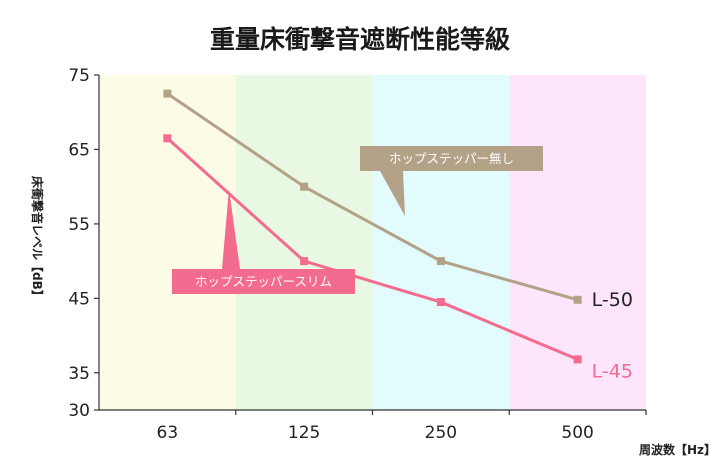 This screenshot has height=468, width=720. What do you see at coordinates (79, 76) in the screenshot?
I see `y-tick-label: 75` at bounding box center [79, 76].